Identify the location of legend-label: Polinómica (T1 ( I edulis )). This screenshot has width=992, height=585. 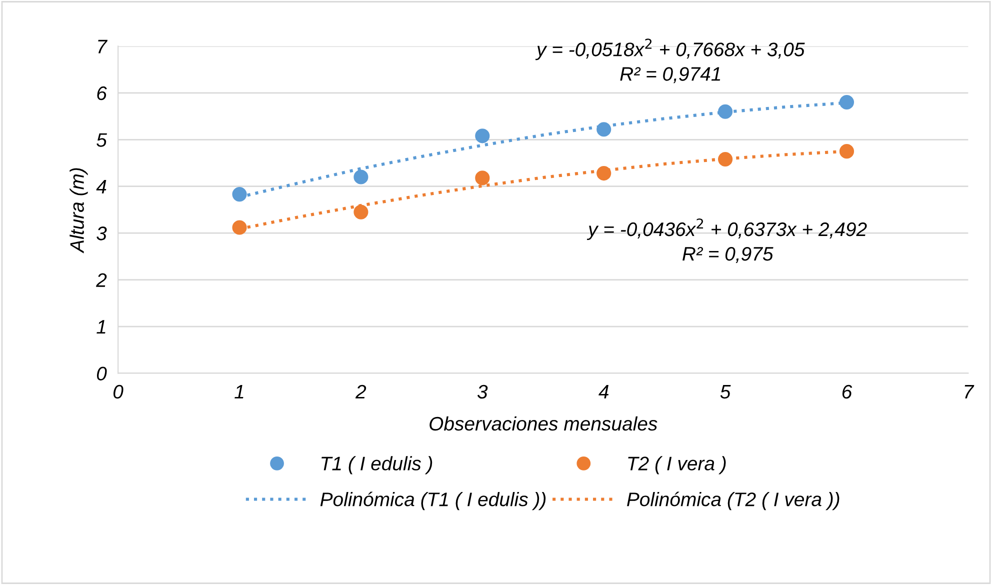
(433, 501).